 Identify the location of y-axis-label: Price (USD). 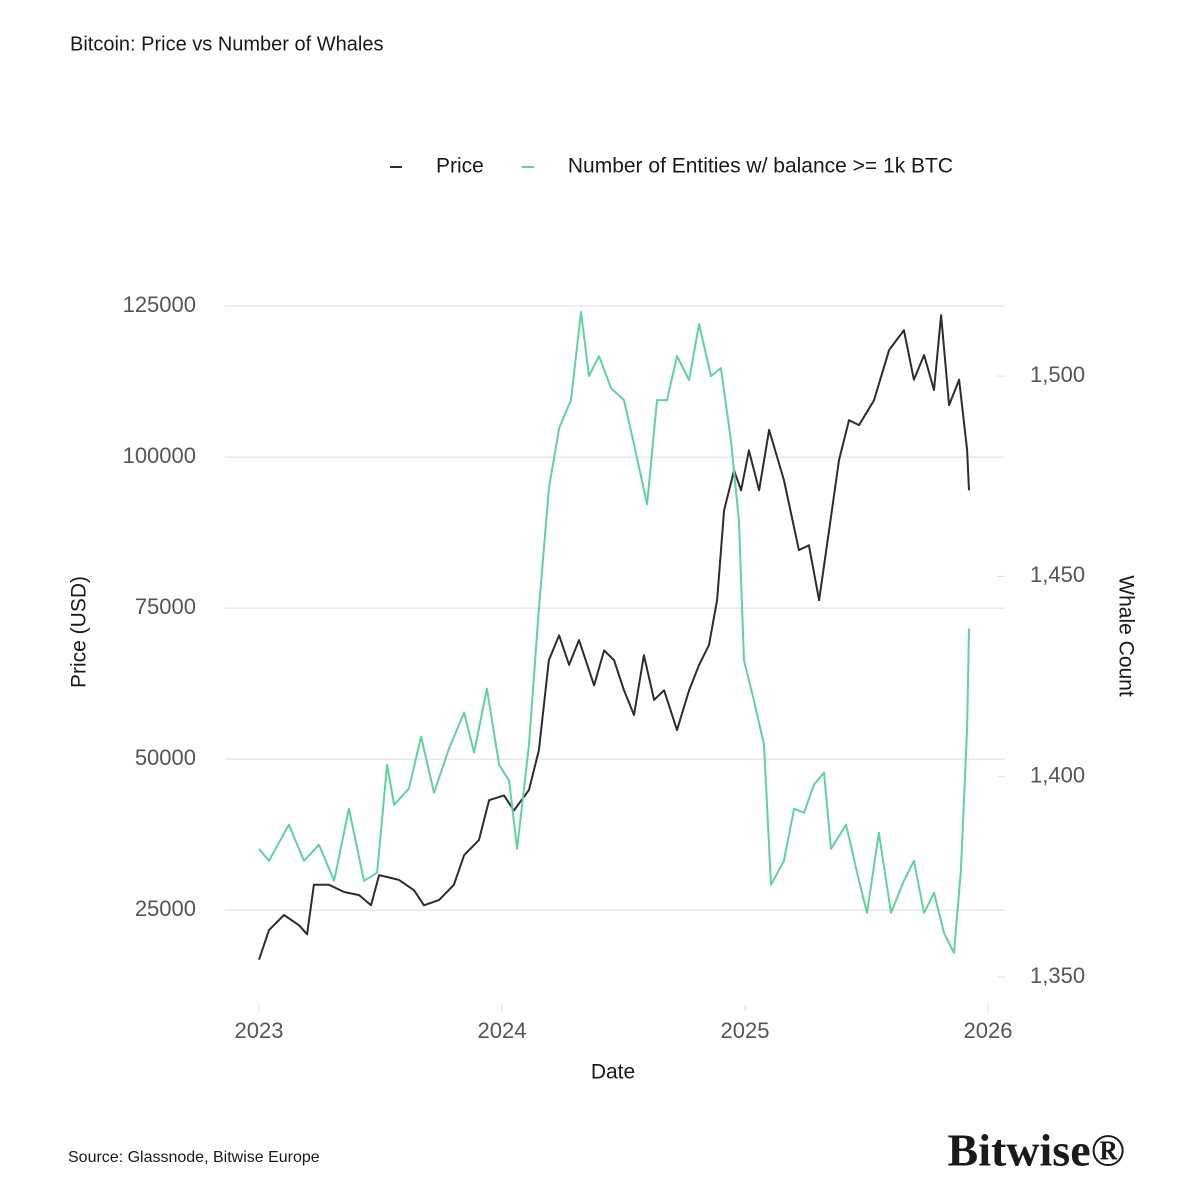
(79, 632).